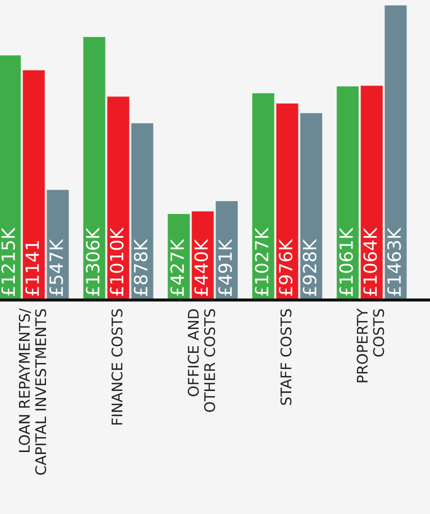  I want to click on x-tick-label: FINANCE COSTS, so click(117, 367).